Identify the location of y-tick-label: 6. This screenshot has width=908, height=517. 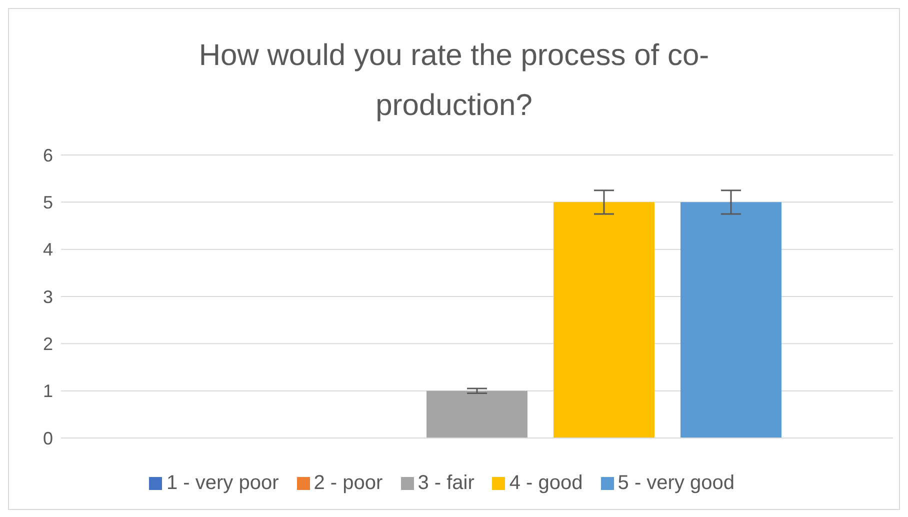
(47, 155).